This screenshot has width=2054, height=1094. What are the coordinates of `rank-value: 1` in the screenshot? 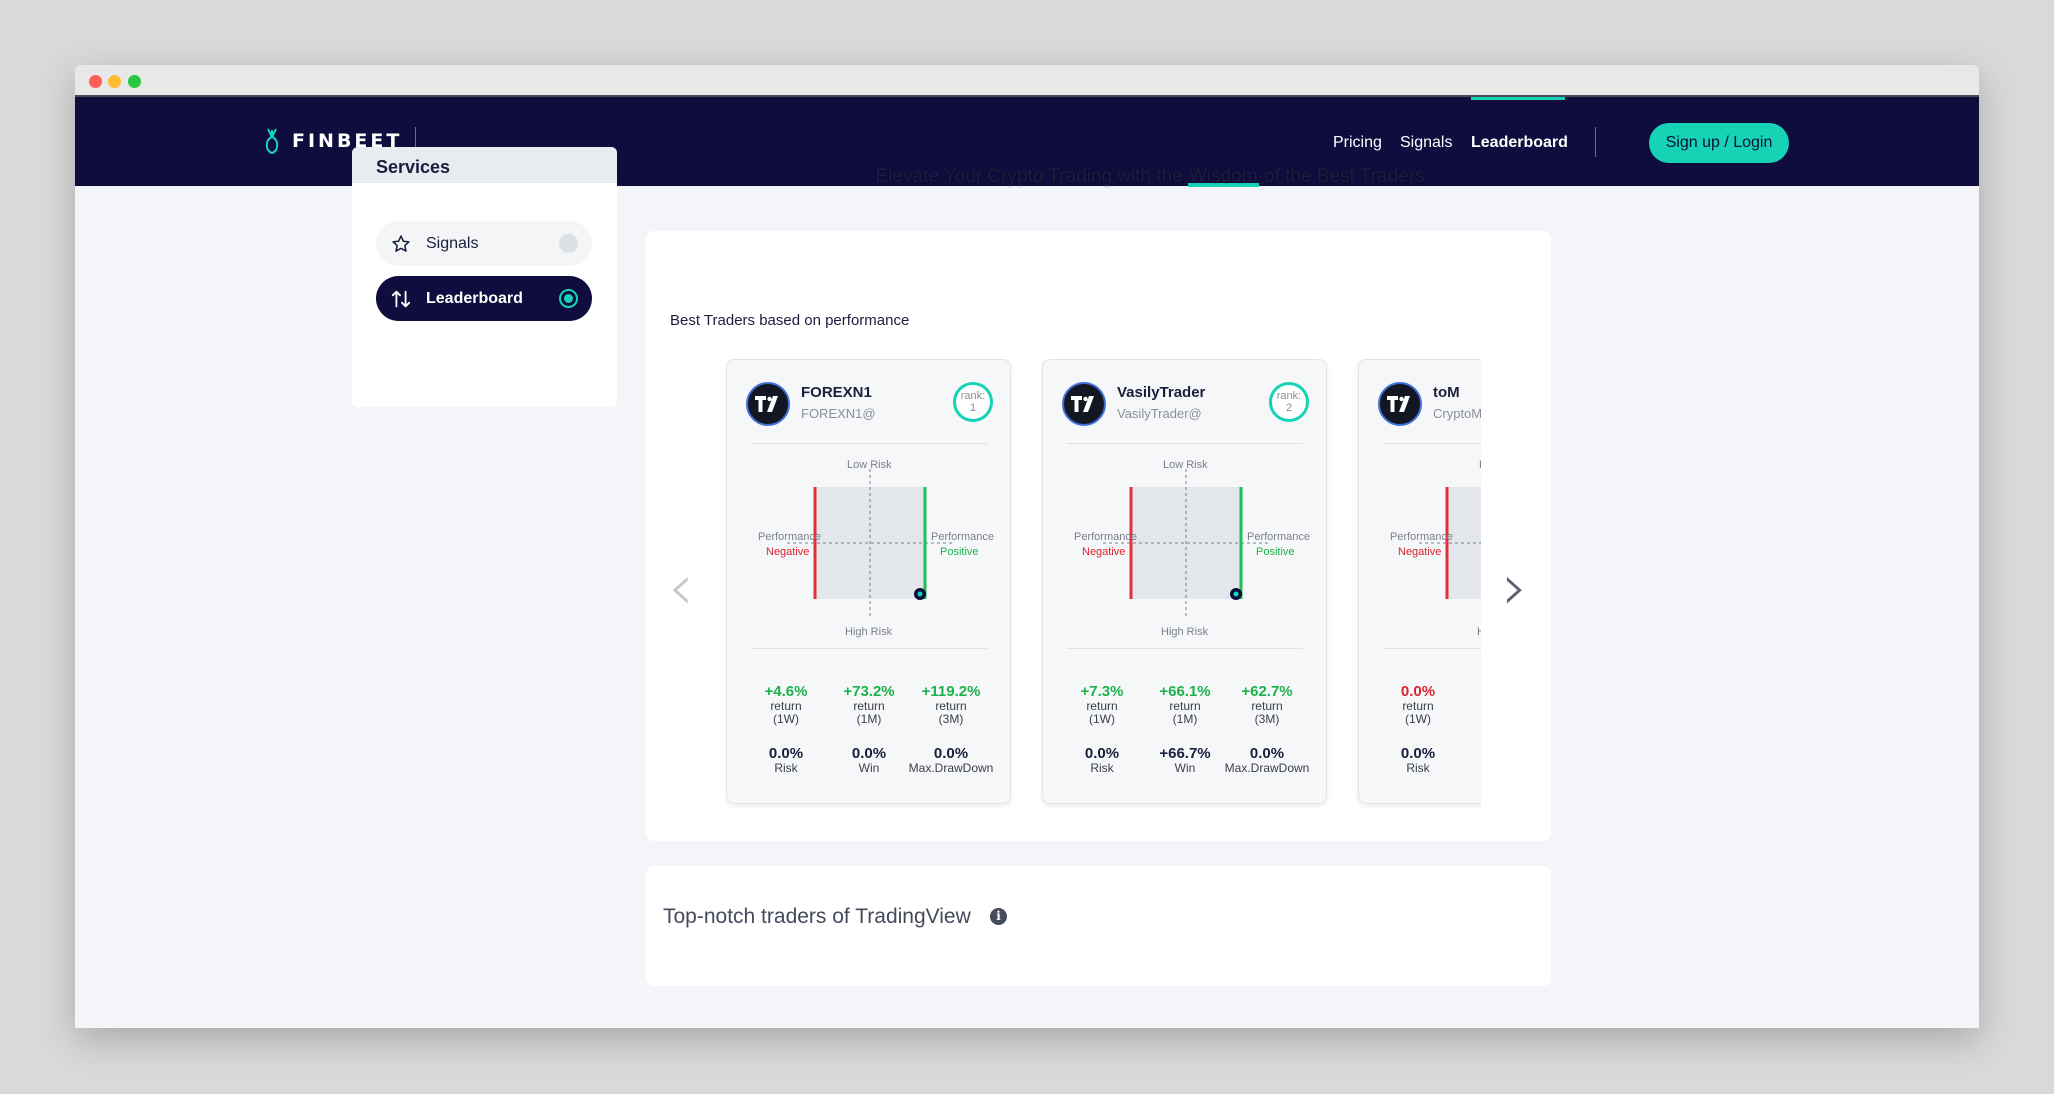 It's located at (973, 408).